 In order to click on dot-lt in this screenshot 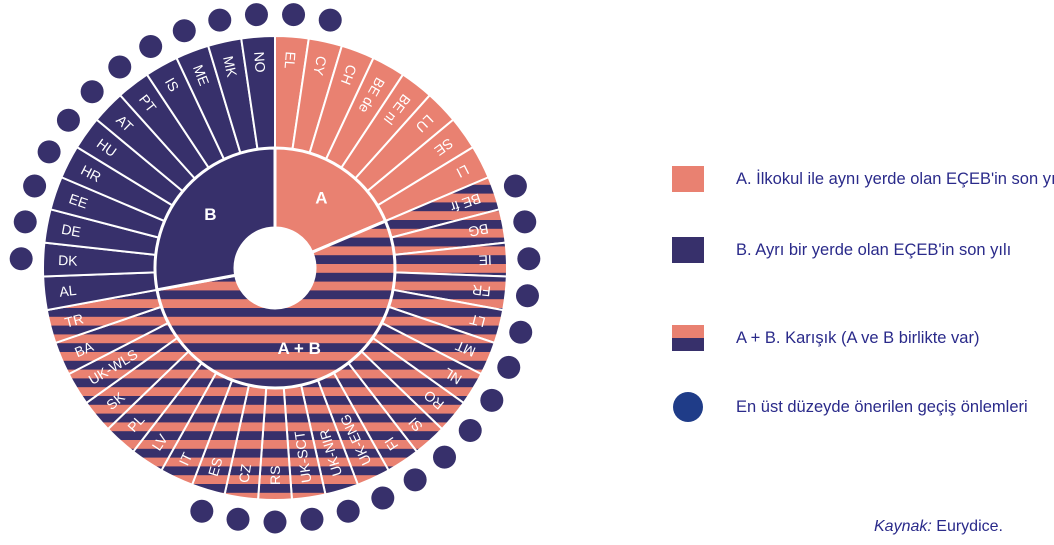, I will do `click(521, 332)`.